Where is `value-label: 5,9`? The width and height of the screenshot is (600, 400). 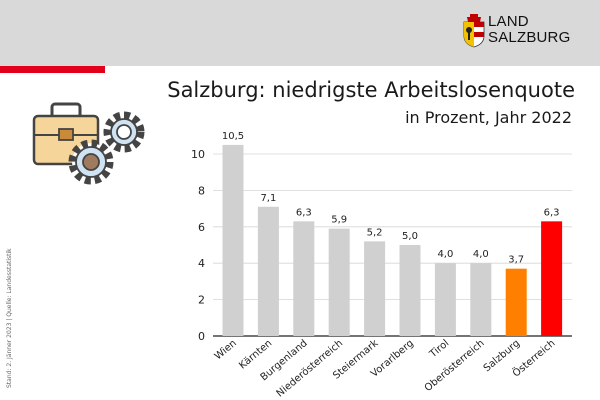 value-label: 5,9 is located at coordinates (339, 220).